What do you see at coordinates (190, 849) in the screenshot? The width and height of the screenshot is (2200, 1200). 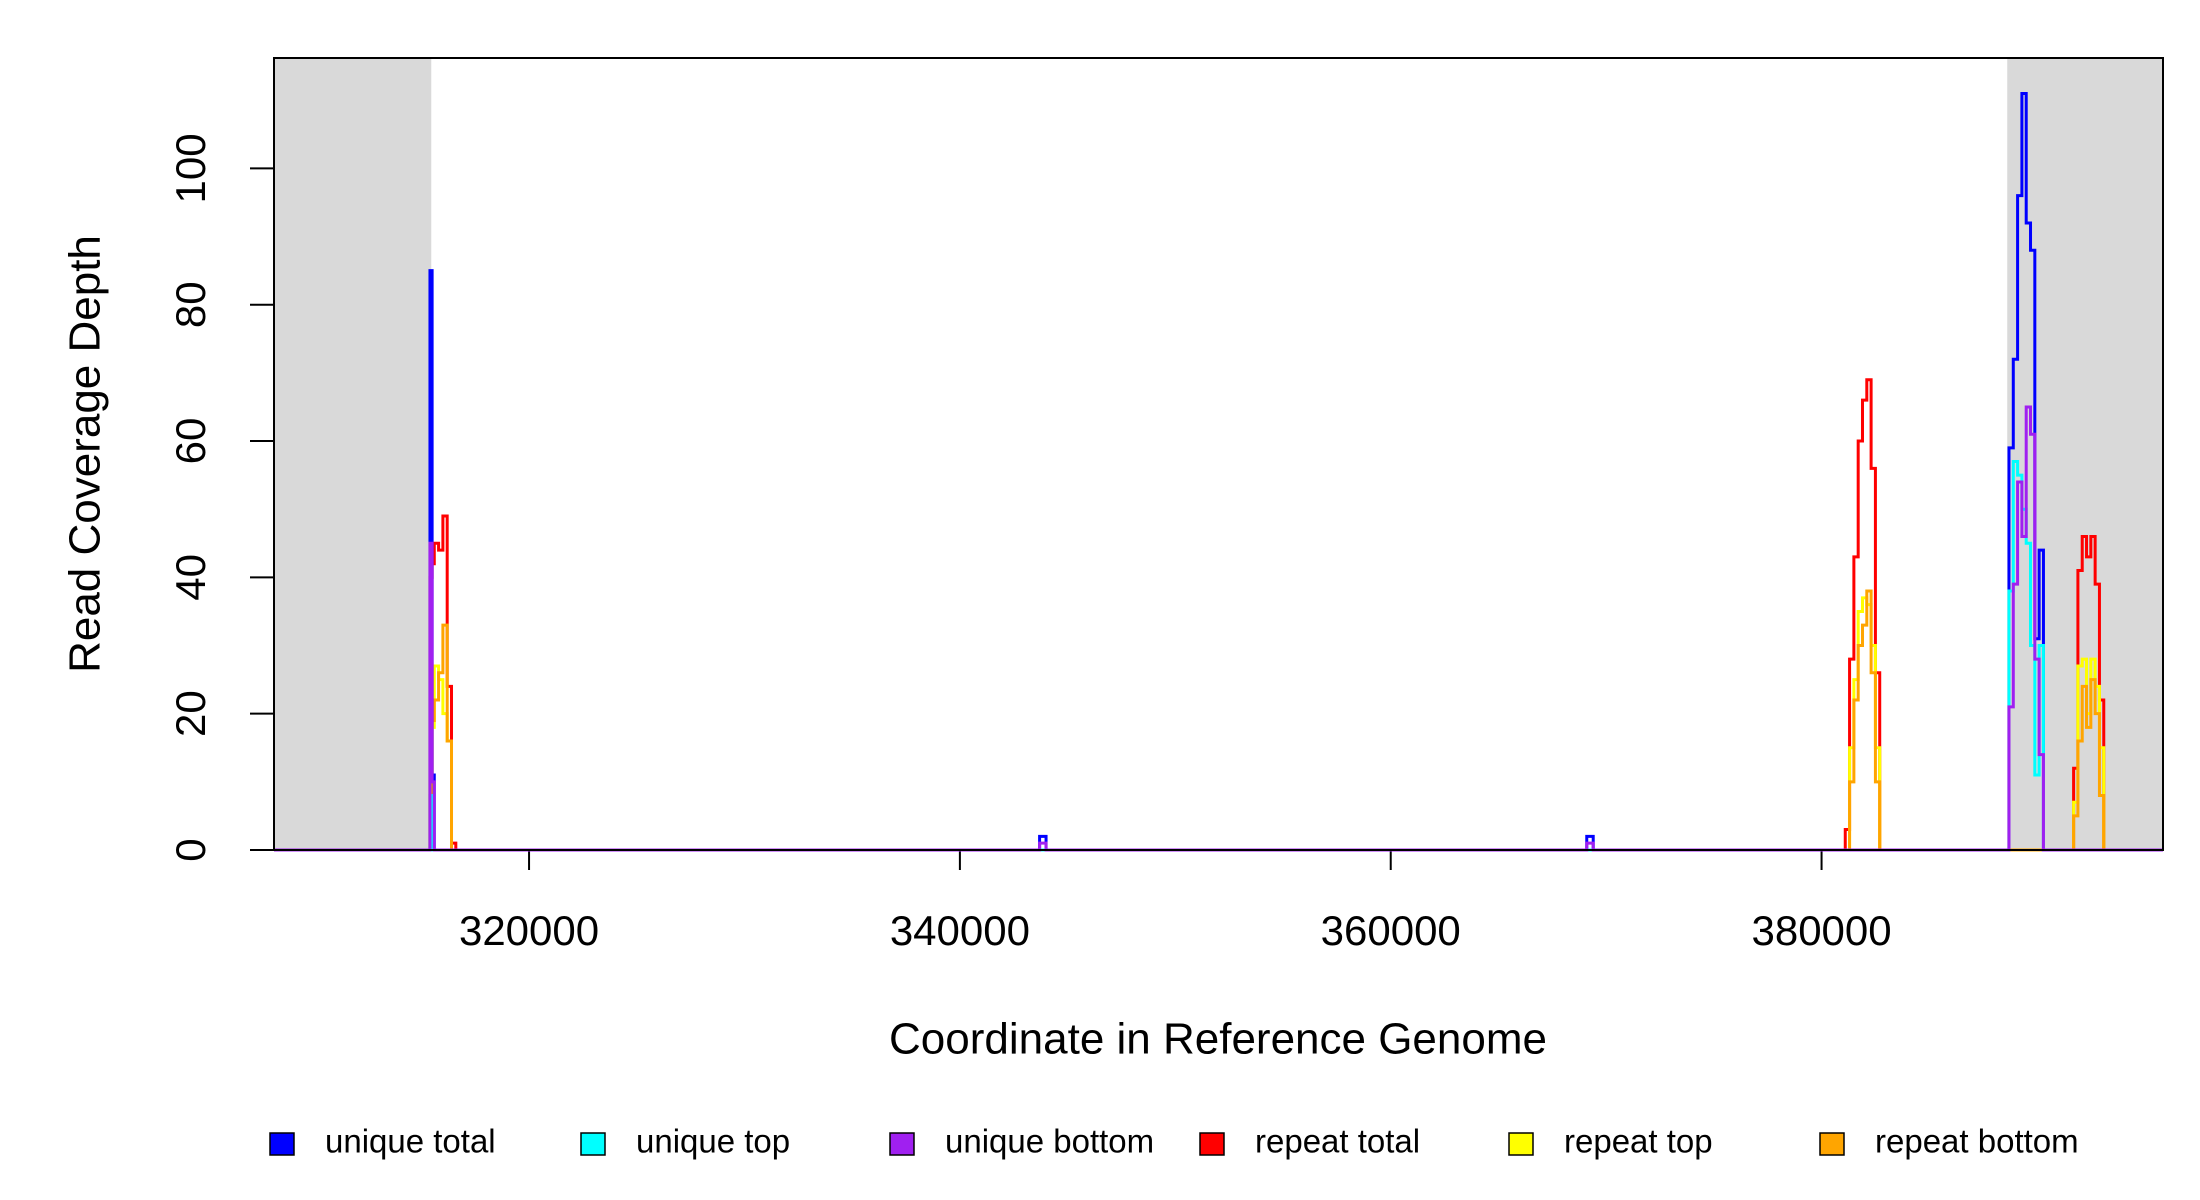 I see `y-tick-label: 0` at bounding box center [190, 849].